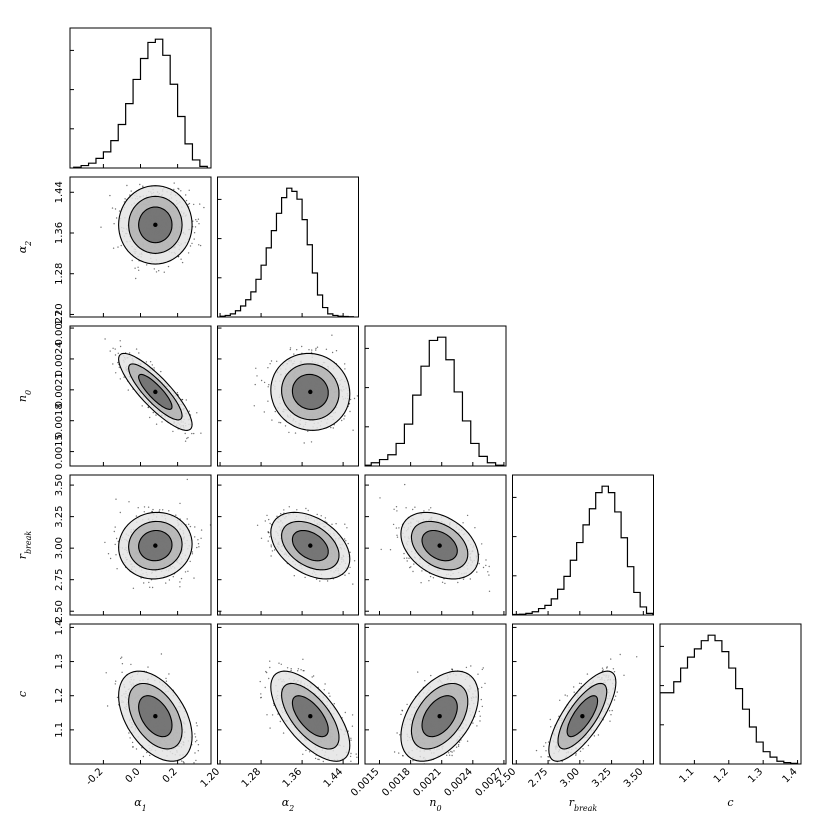 The image size is (830, 830). I want to click on y-tick-label: 1.2, so click(59, 696).